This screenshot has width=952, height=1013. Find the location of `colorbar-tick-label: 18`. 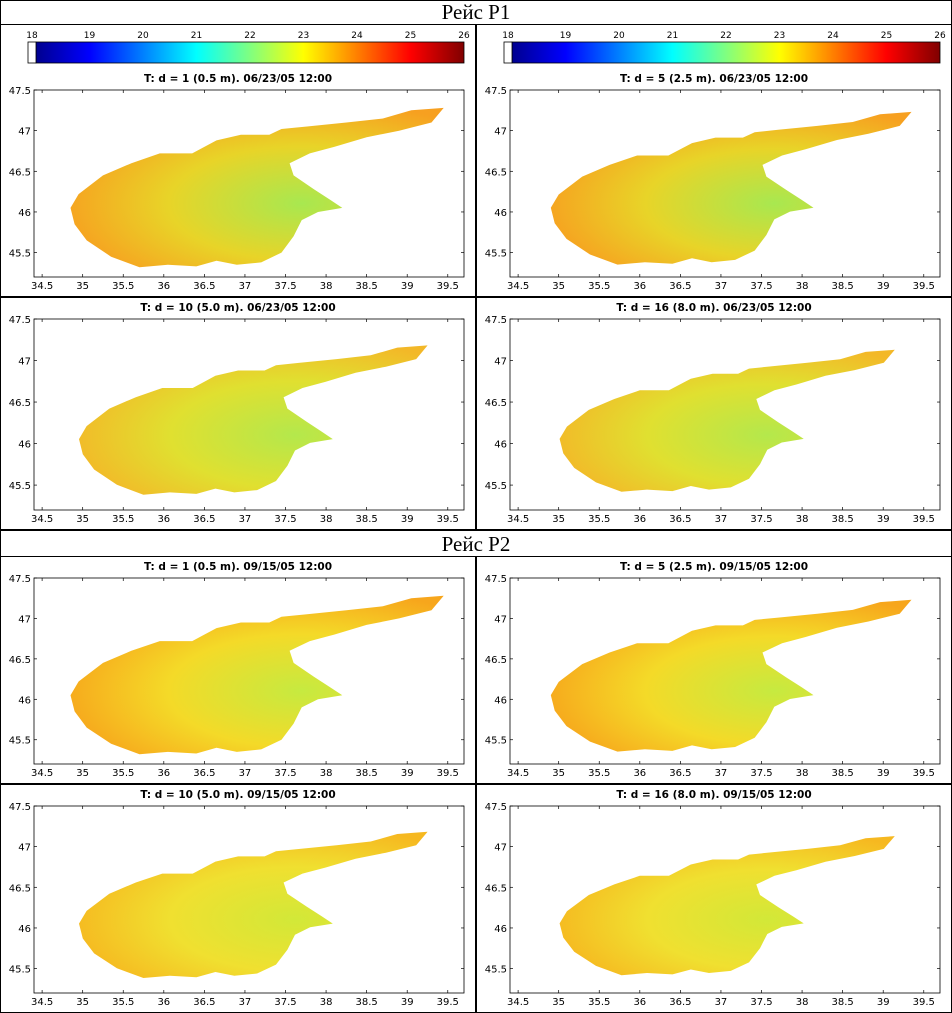

colorbar-tick-label: 18 is located at coordinates (32, 36).